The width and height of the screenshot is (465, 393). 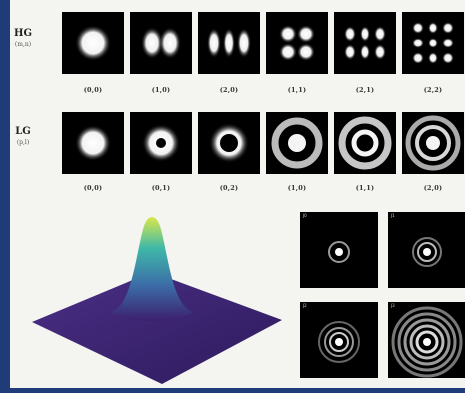 I want to click on lg-index: (0,0), so click(x=93, y=188).